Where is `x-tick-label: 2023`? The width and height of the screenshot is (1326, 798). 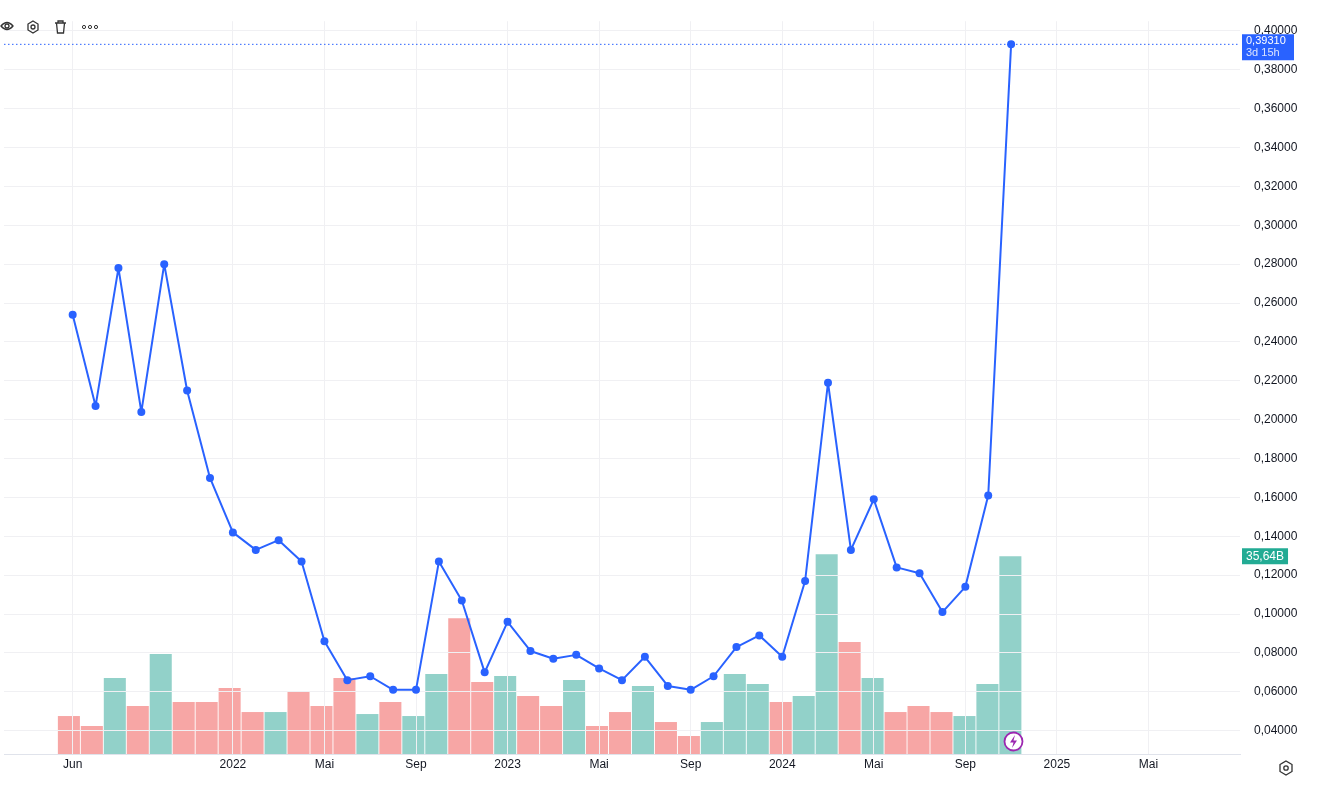
x-tick-label: 2023 is located at coordinates (508, 763).